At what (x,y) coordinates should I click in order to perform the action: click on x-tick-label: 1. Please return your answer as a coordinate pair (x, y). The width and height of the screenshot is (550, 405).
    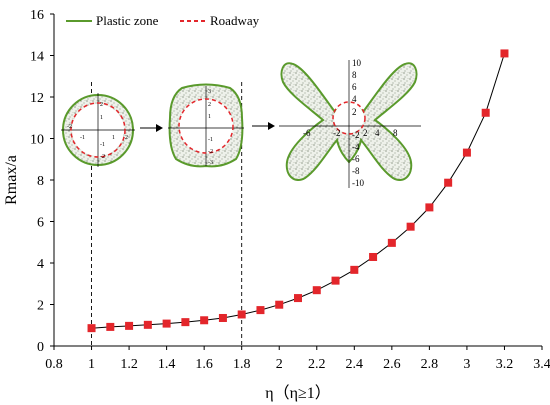
    Looking at the image, I should click on (91, 364).